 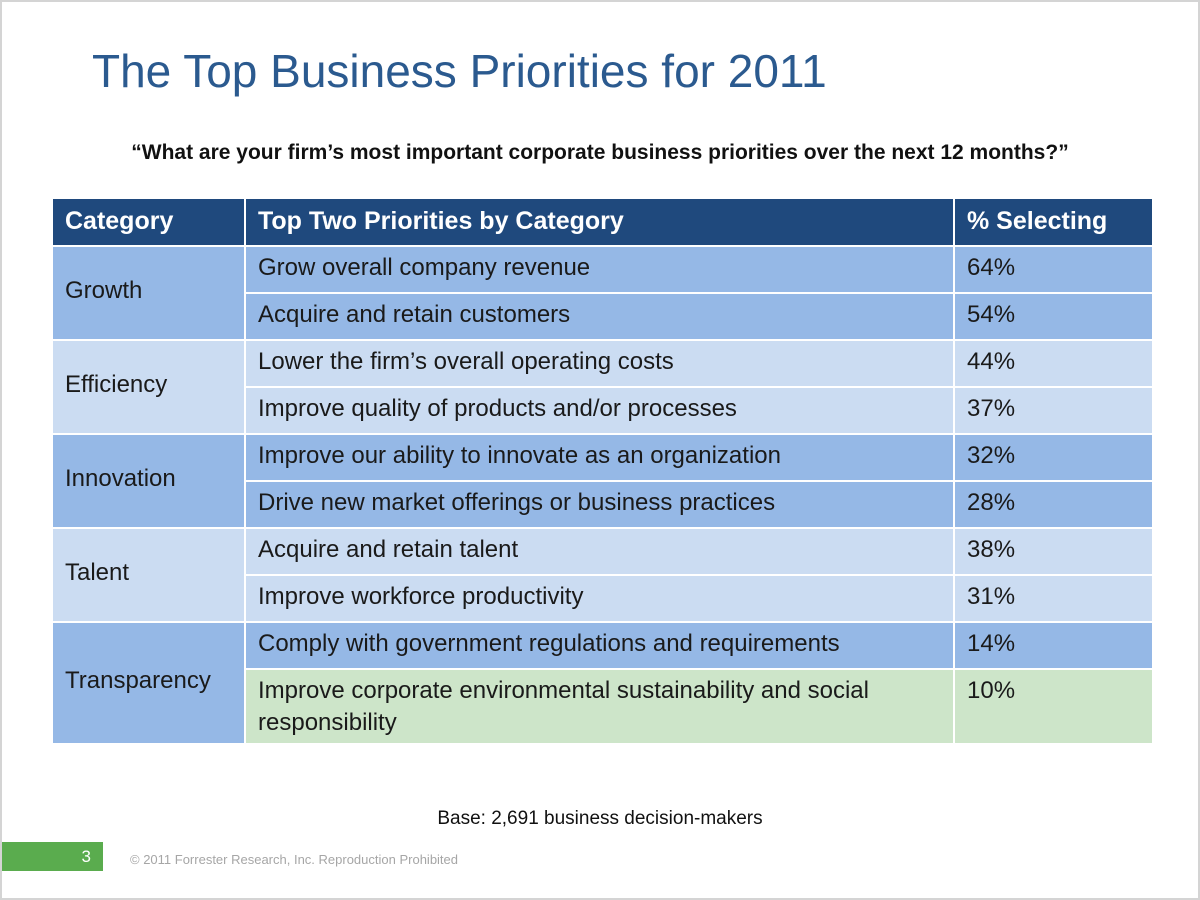 I want to click on percent-cell: 32%, so click(x=1053, y=457).